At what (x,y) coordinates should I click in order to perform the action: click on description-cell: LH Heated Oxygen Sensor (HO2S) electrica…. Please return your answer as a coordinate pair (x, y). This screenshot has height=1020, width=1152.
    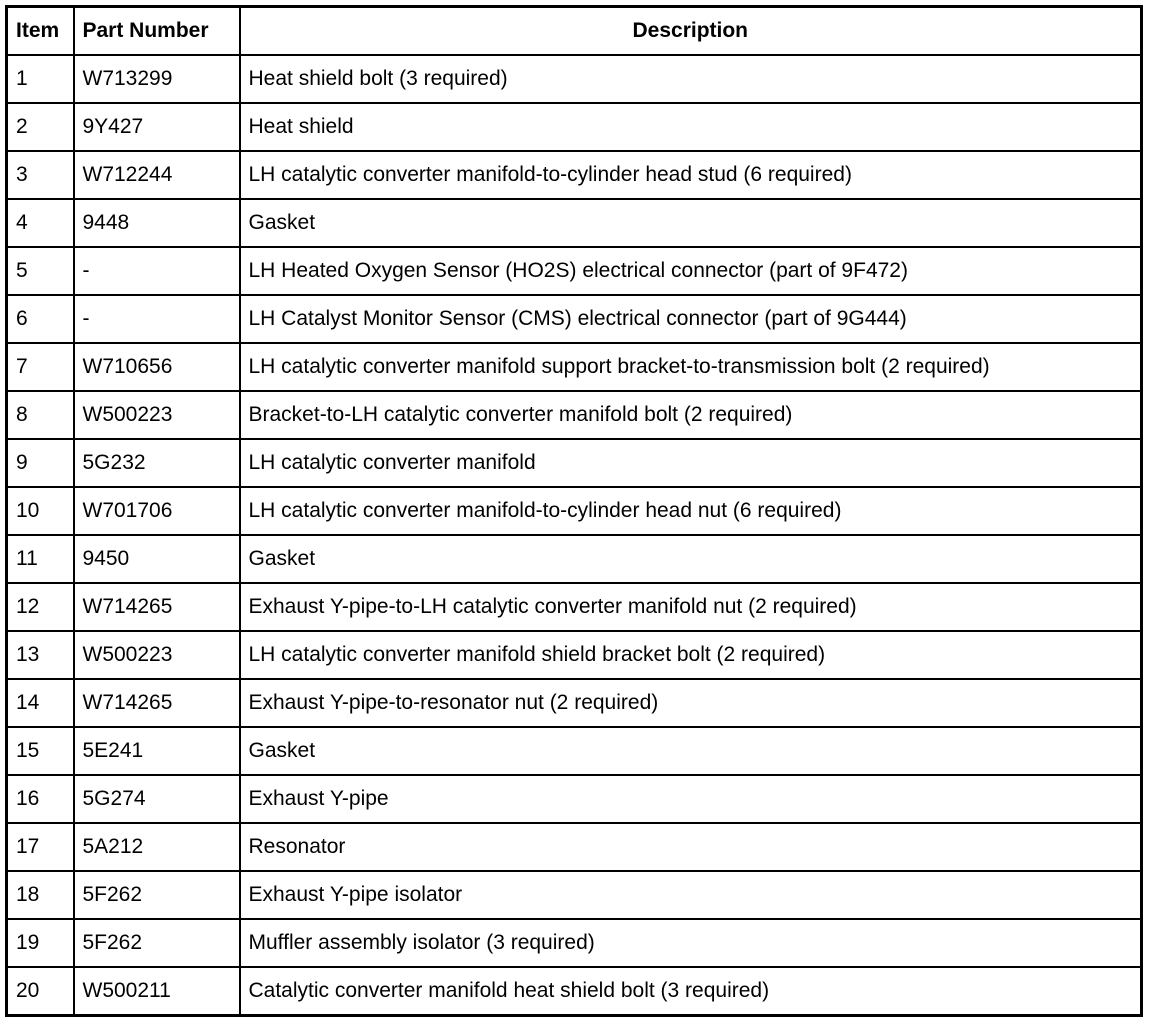
    Looking at the image, I should click on (690, 271).